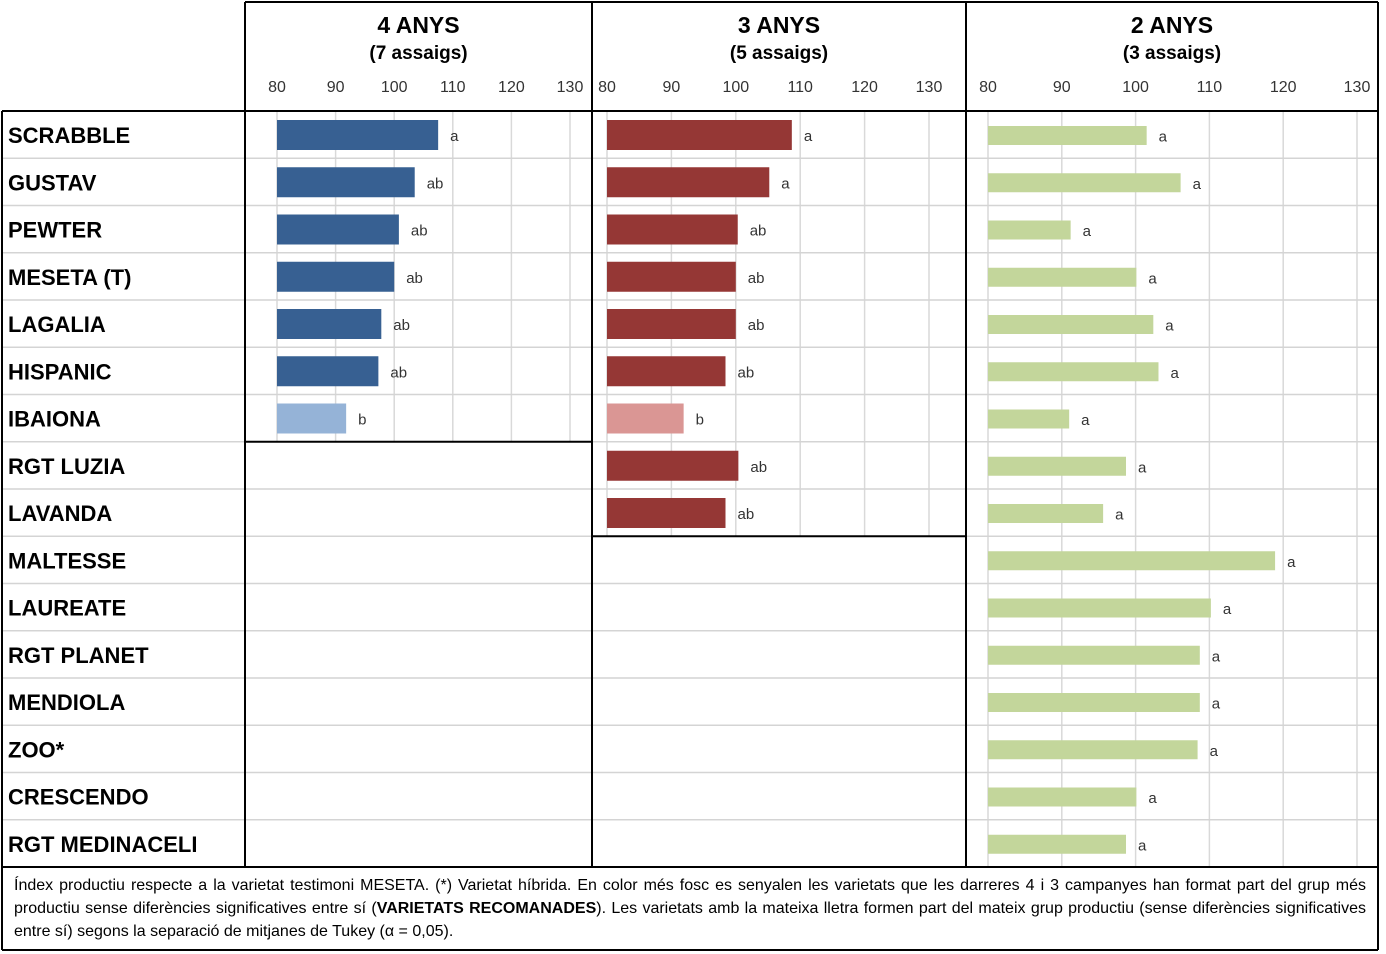 The width and height of the screenshot is (1386, 954). I want to click on panel-subtitle: (5 assaigs), so click(779, 53).